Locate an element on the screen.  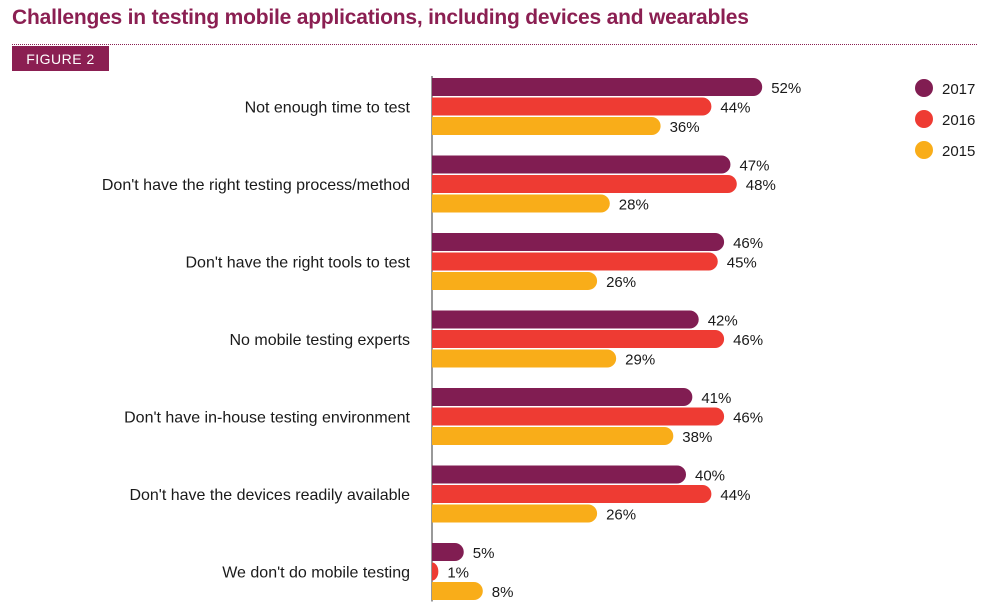
bar-2015-no-mobile-testing-experts is located at coordinates (524, 358).